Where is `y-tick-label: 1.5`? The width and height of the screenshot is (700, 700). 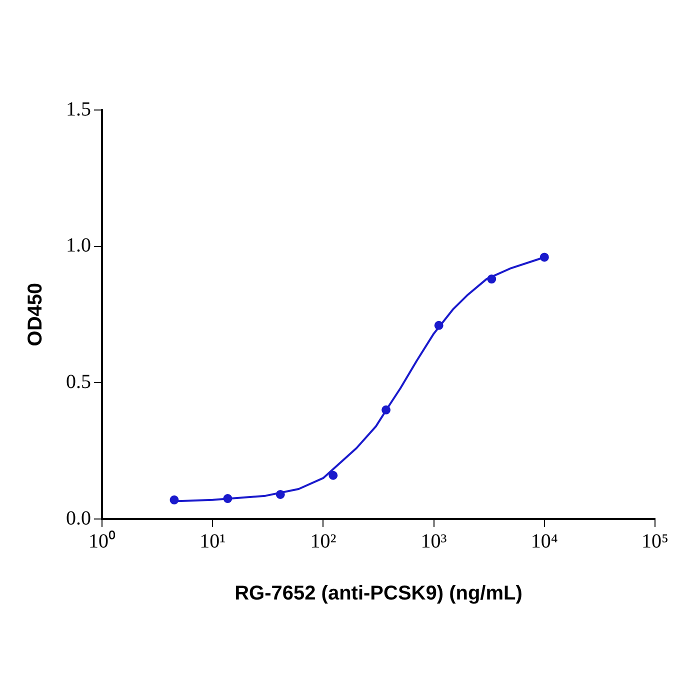 y-tick-label: 1.5 is located at coordinates (78, 109).